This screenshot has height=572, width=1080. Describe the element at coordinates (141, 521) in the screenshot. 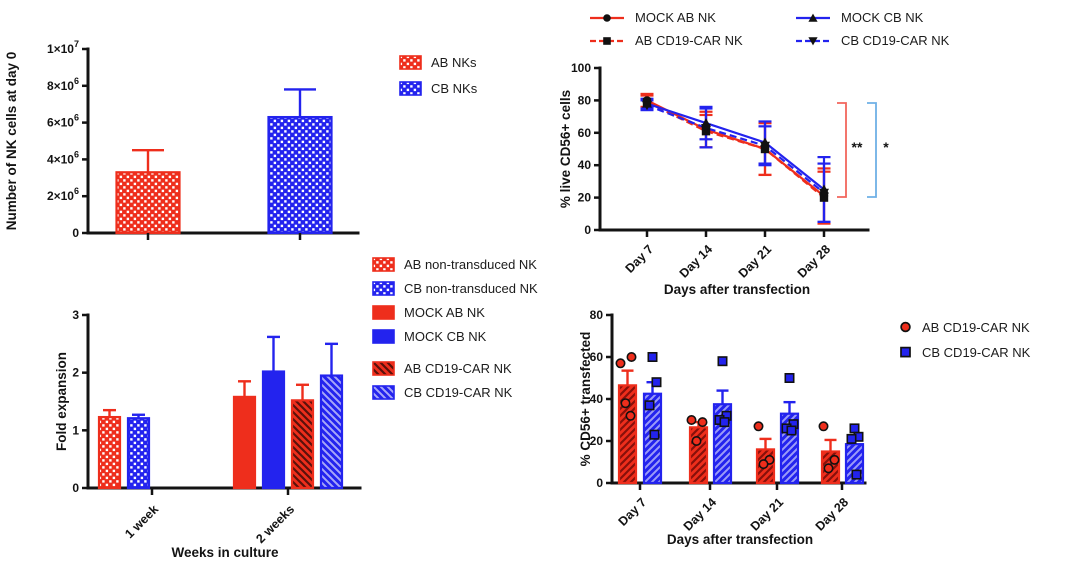

I see `x-tick-label: 1 week` at that location.